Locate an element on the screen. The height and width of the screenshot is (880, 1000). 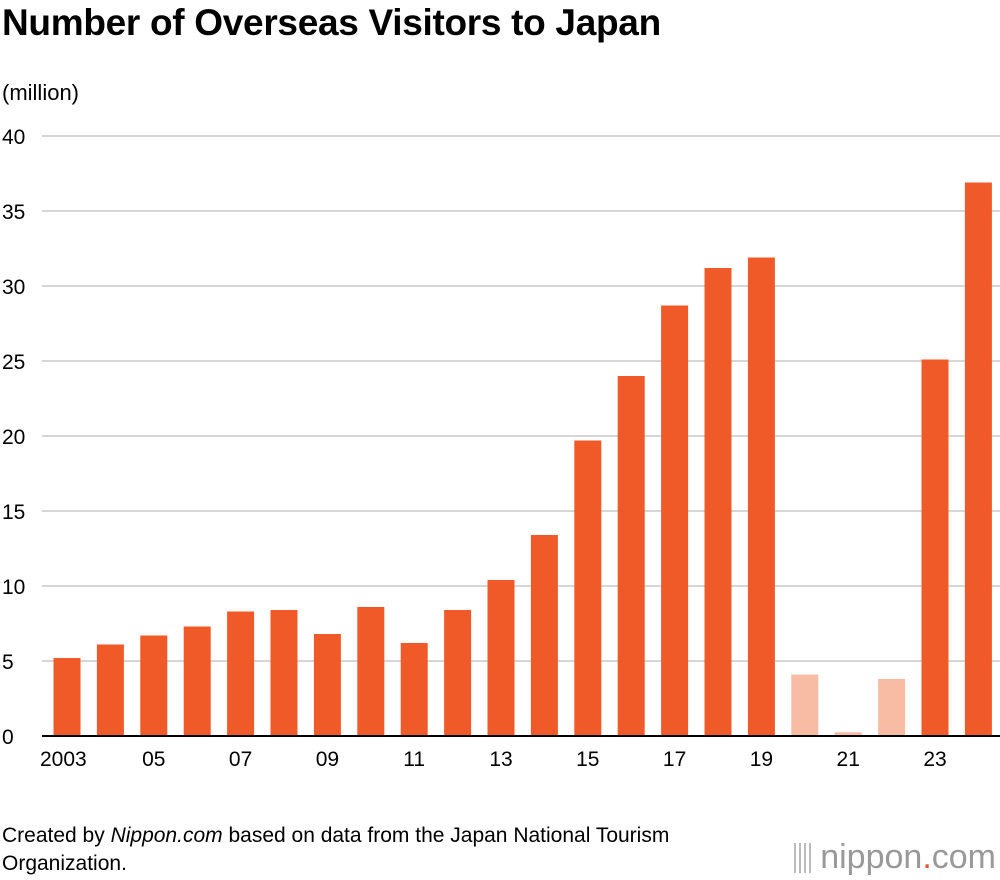
logo-text: nippon.com is located at coordinates (908, 857).